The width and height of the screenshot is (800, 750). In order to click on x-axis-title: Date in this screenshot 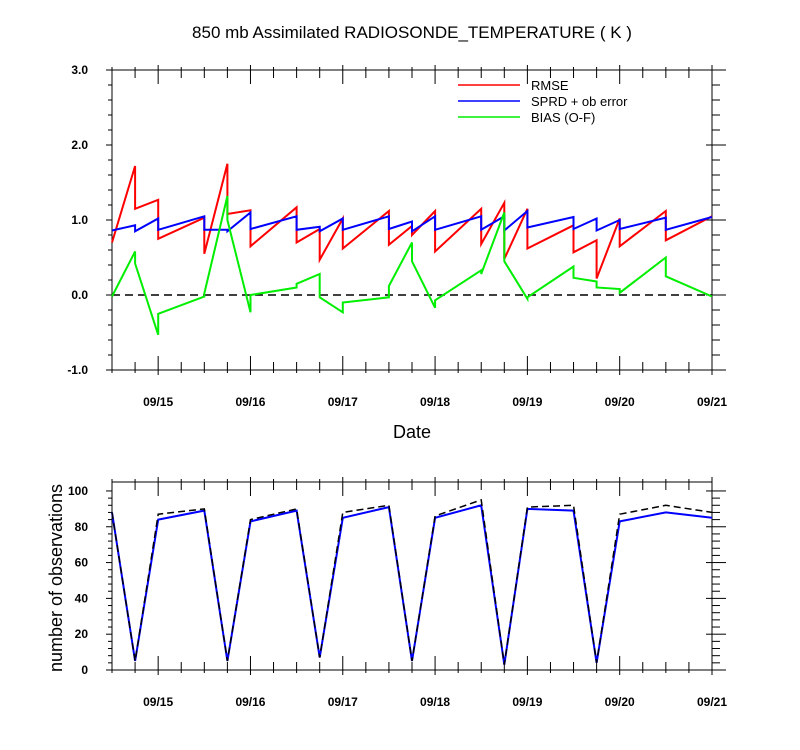, I will do `click(412, 432)`.